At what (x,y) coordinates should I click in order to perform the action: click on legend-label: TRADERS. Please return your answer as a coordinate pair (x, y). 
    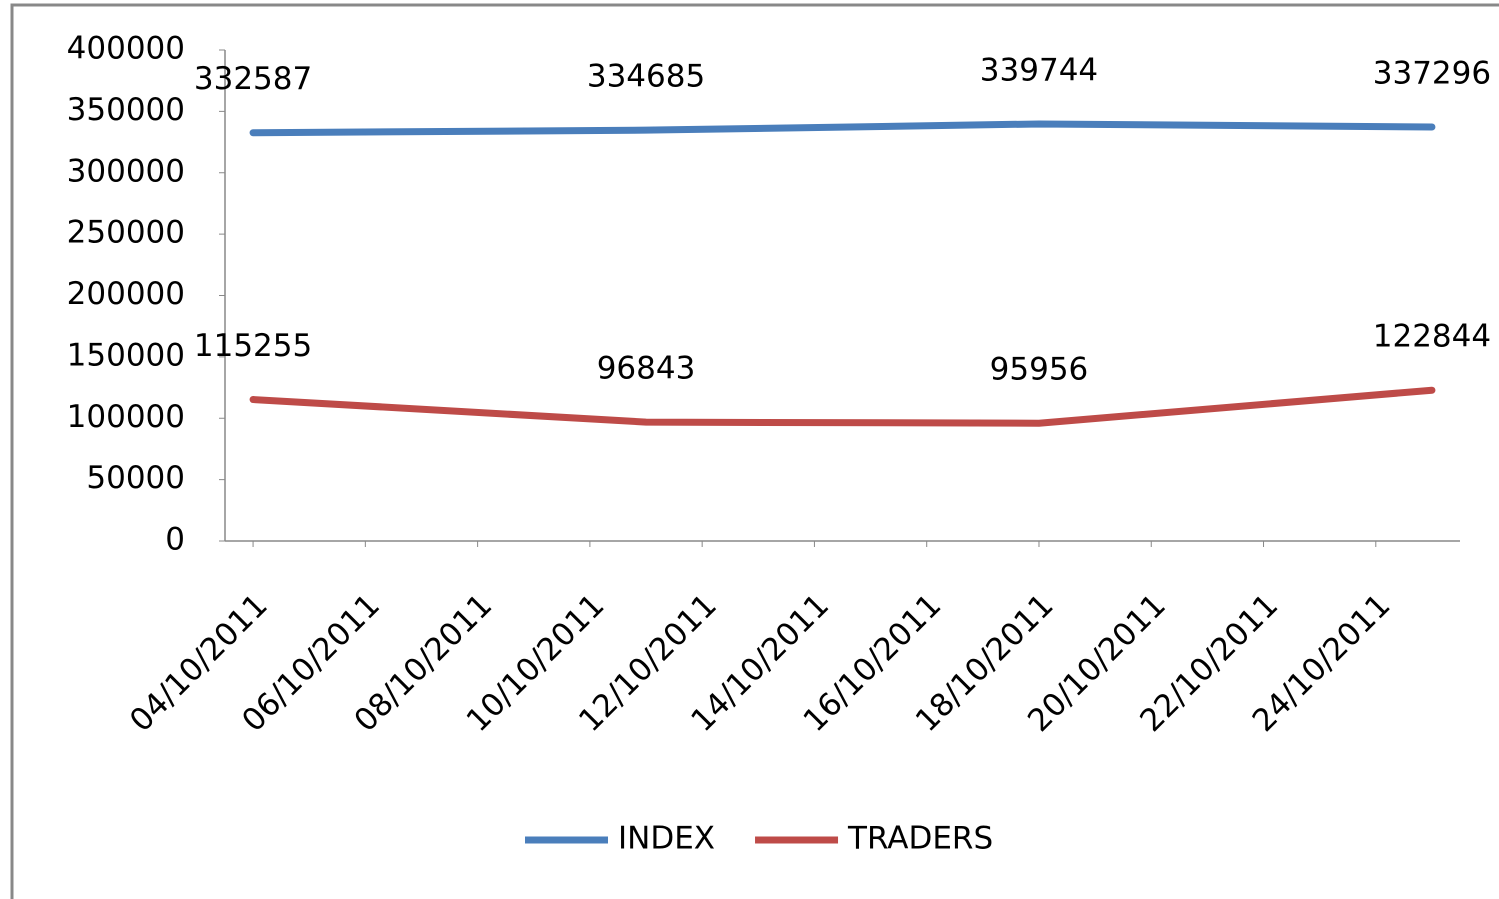
    Looking at the image, I should click on (920, 839).